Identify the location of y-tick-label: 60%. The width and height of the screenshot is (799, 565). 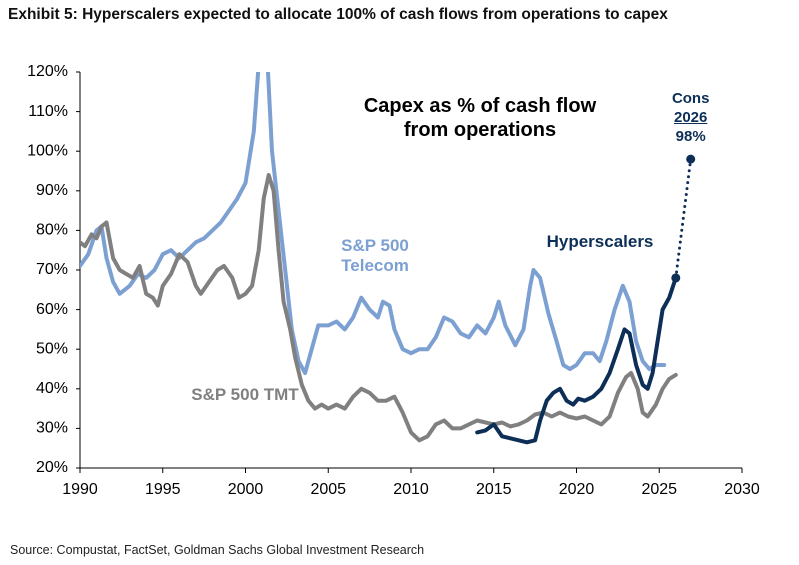
(52, 309).